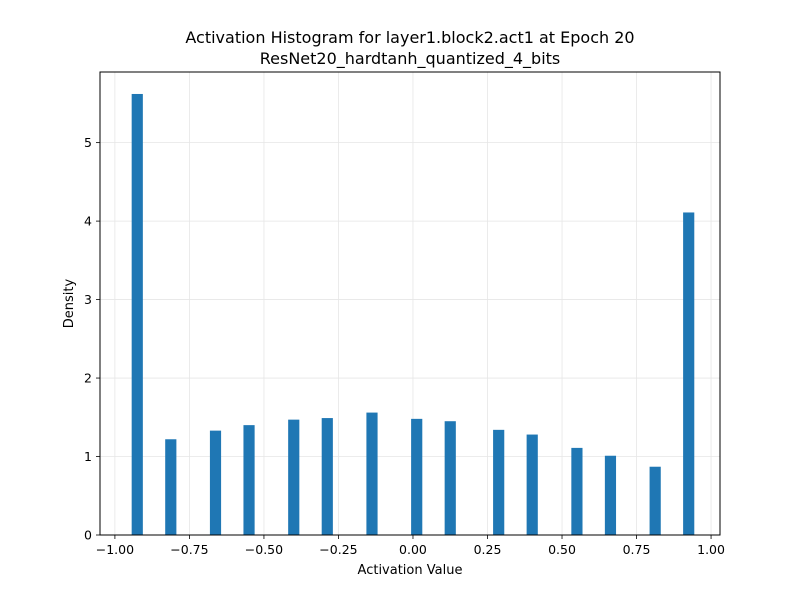  I want to click on y-axis-label: Density, so click(69, 303).